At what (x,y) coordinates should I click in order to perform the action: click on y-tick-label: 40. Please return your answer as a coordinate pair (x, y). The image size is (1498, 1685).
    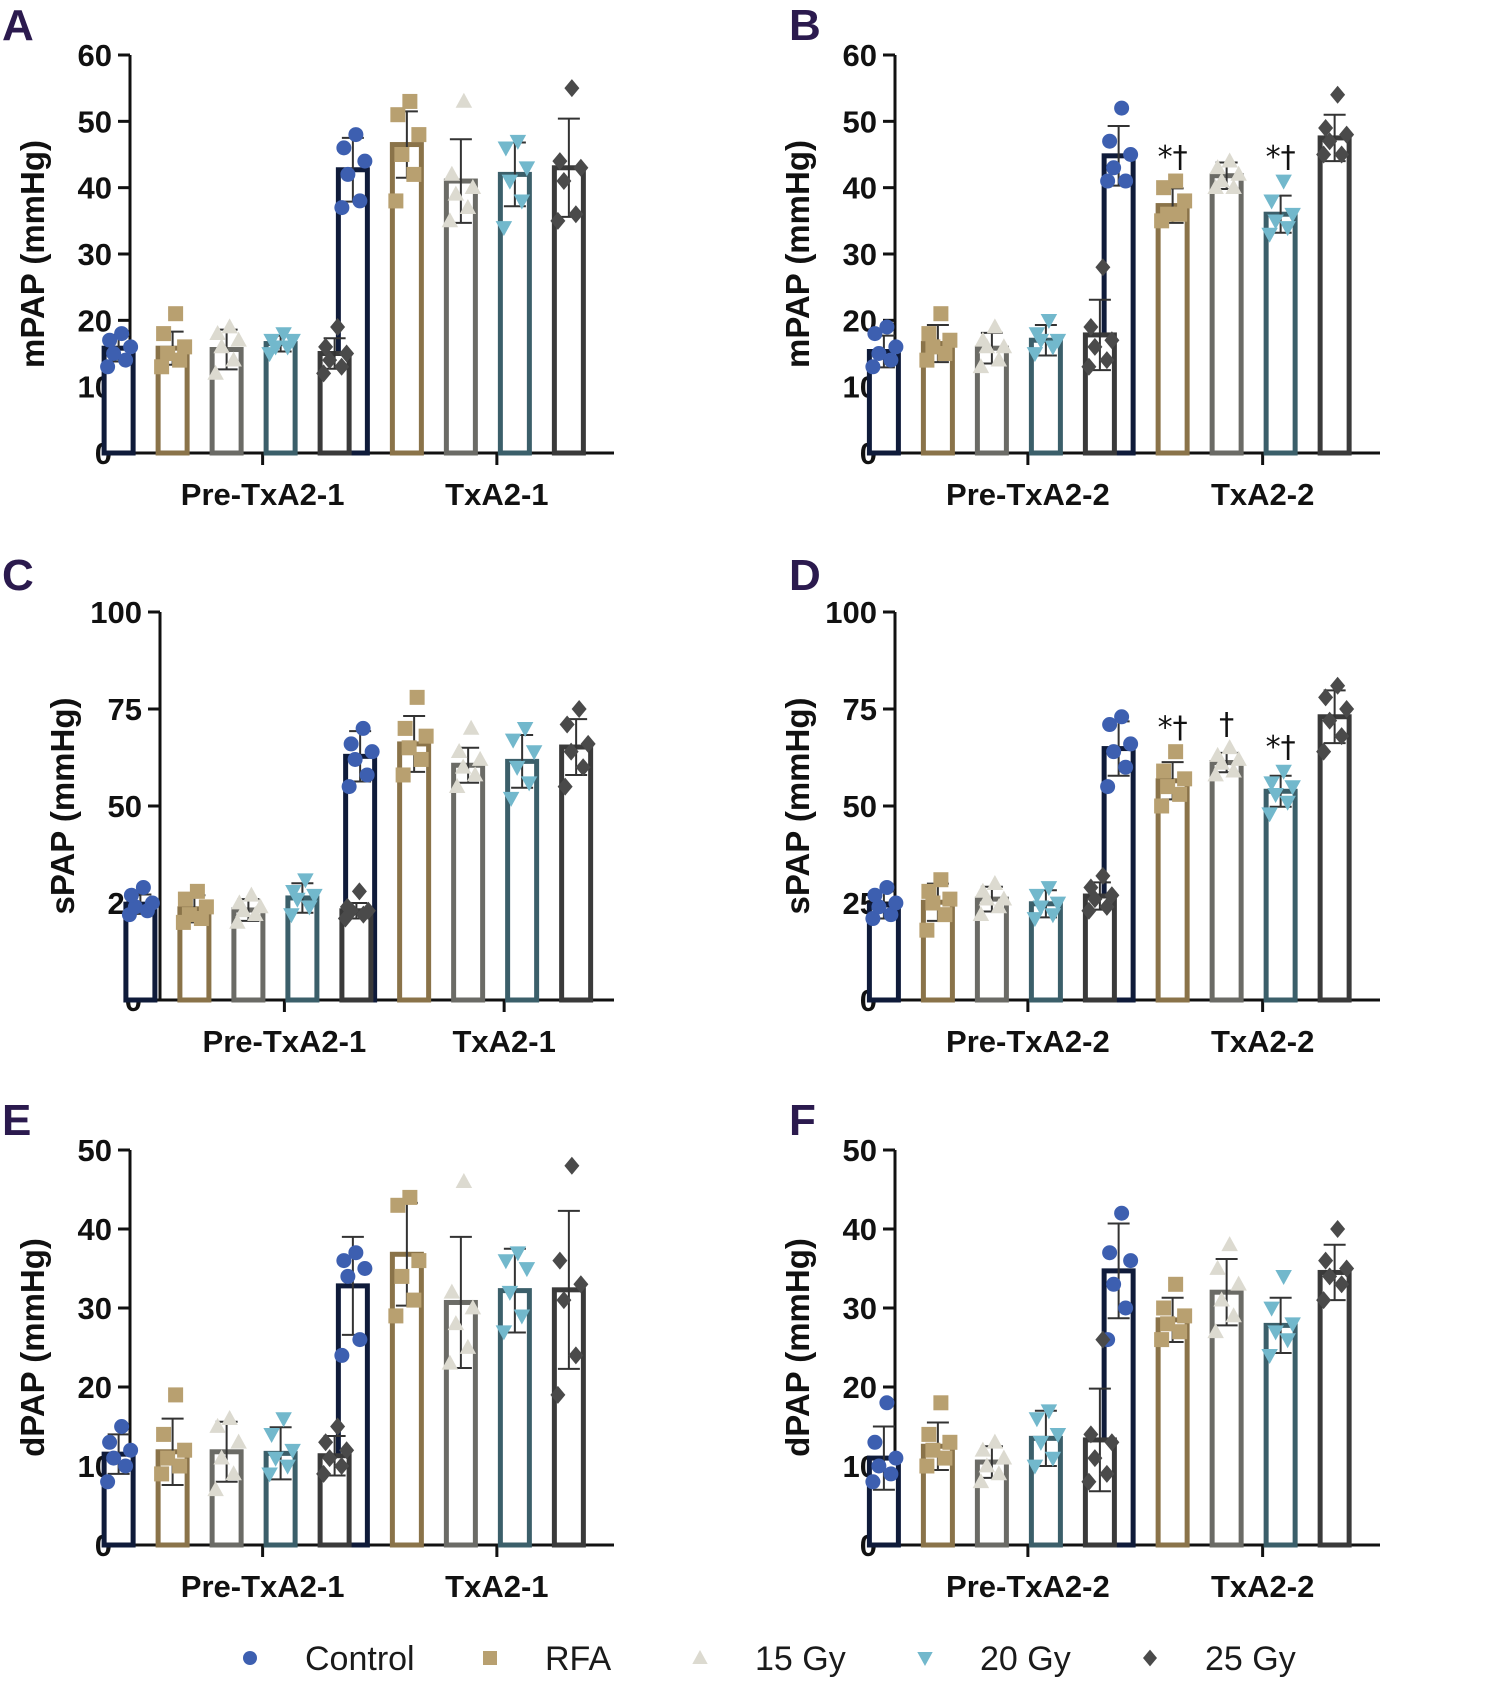
    Looking at the image, I should click on (95, 188).